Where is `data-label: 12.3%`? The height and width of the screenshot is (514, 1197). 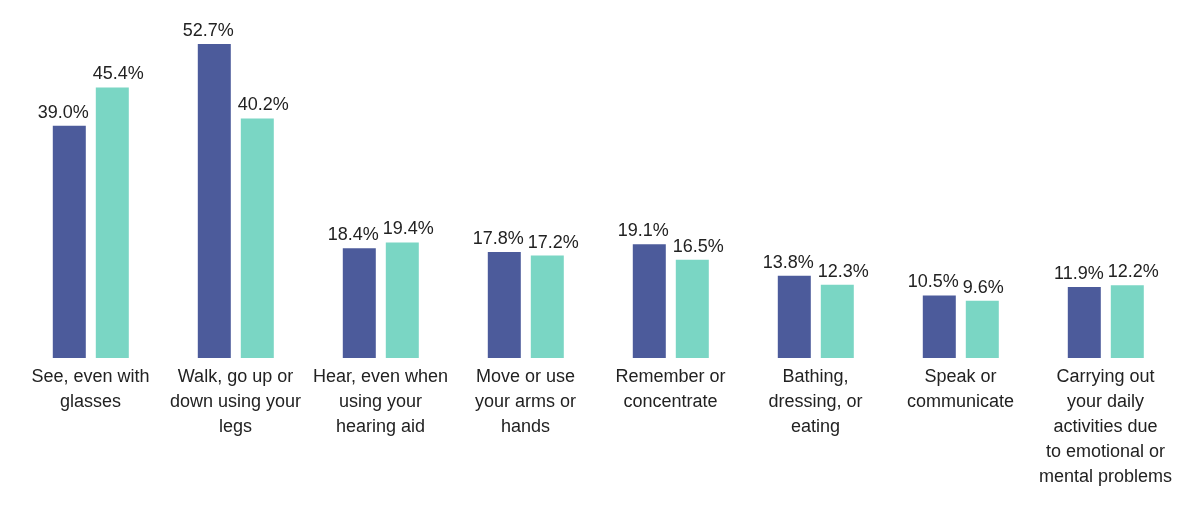 data-label: 12.3% is located at coordinates (843, 270).